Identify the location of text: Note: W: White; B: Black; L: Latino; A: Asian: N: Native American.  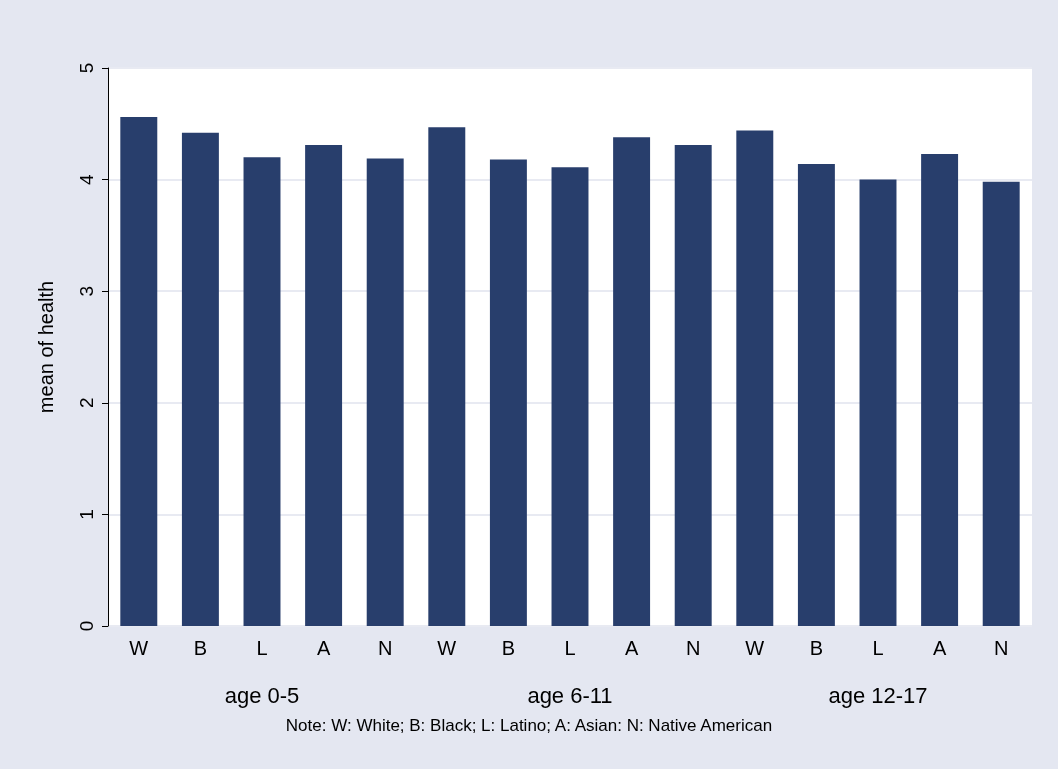
(529, 726).